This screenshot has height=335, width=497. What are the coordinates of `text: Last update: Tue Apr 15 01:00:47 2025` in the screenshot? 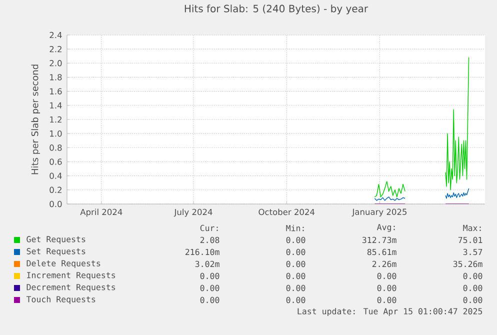 It's located at (390, 312).